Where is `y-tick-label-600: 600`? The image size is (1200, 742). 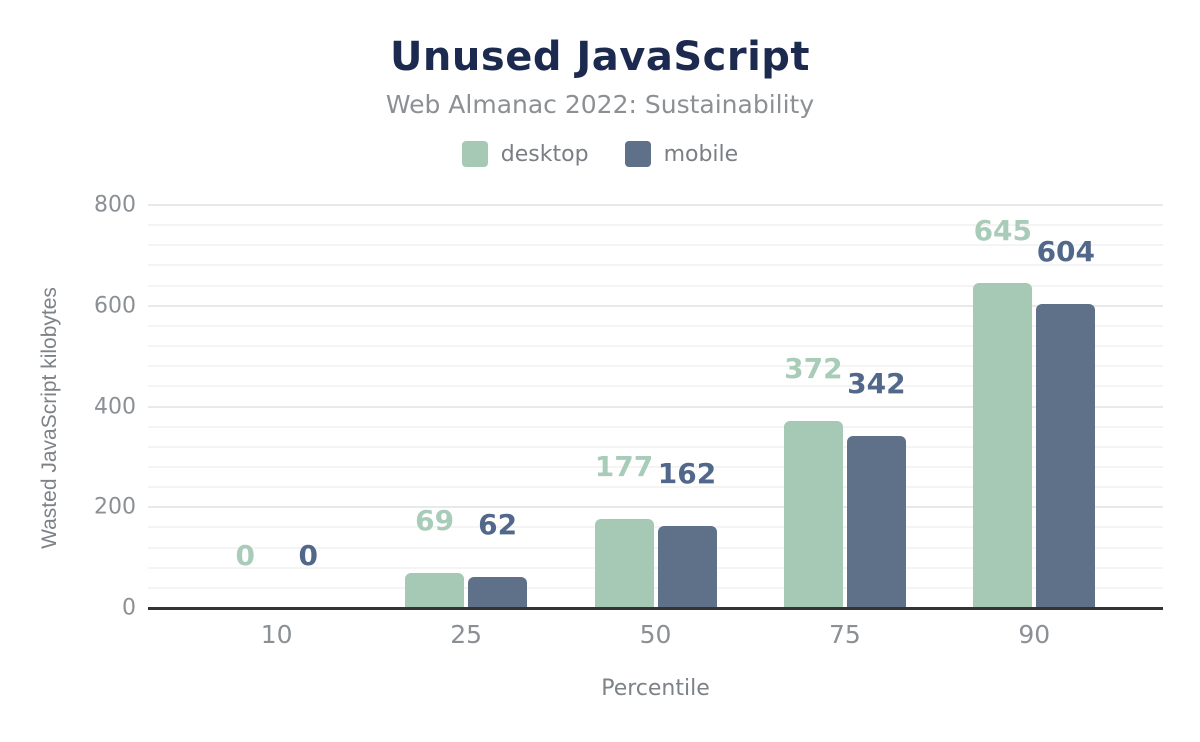
y-tick-label-600: 600 is located at coordinates (115, 306).